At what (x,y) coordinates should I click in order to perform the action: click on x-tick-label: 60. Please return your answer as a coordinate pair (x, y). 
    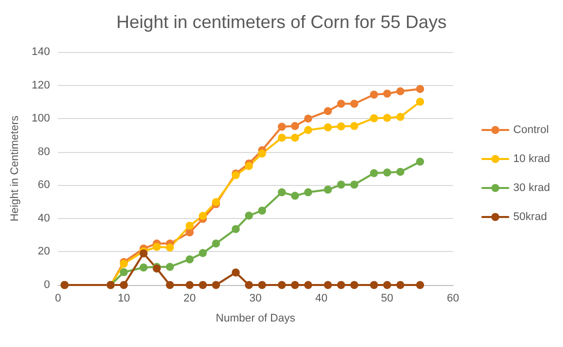
    Looking at the image, I should click on (453, 298).